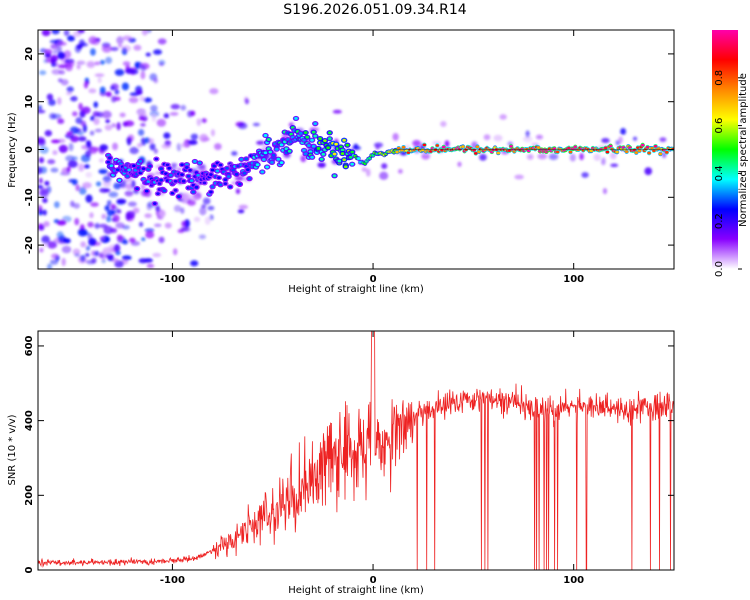  I want to click on y-tick-label: 0, so click(29, 569).